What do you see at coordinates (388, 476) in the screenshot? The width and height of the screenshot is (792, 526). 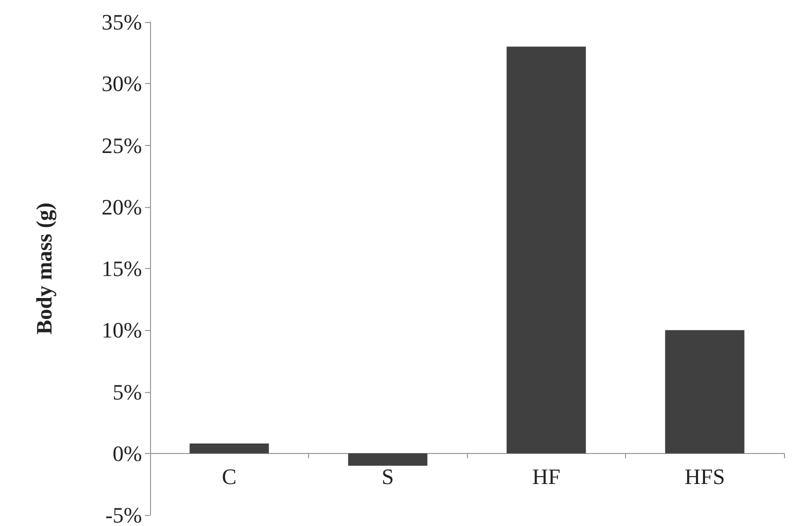 I see `x-tick-label: S` at bounding box center [388, 476].